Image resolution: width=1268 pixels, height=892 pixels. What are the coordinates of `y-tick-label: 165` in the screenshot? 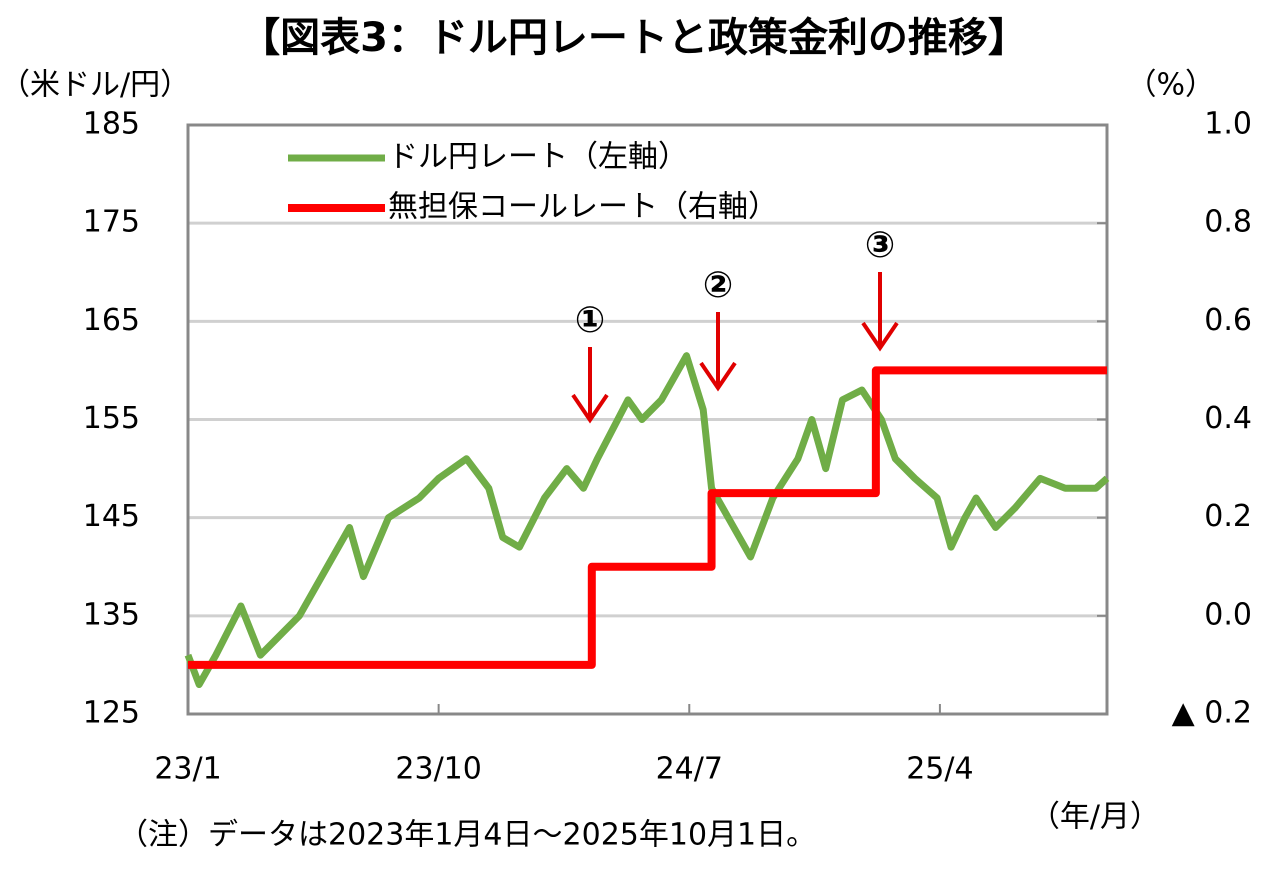 It's located at (111, 320).